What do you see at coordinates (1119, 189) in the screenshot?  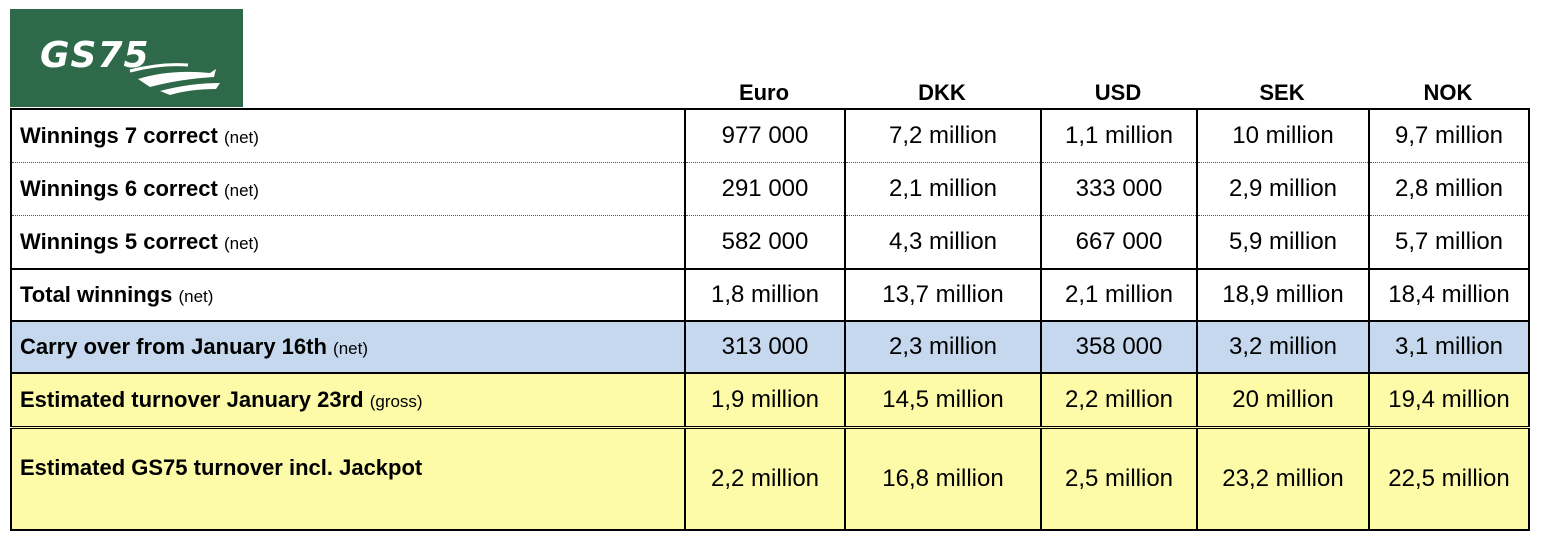 I see `cell-usd: 333 000` at bounding box center [1119, 189].